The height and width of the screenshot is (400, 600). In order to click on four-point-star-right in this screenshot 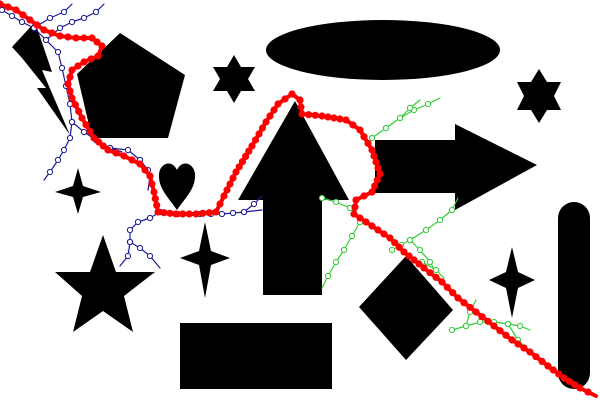, I will do `click(512, 282)`.